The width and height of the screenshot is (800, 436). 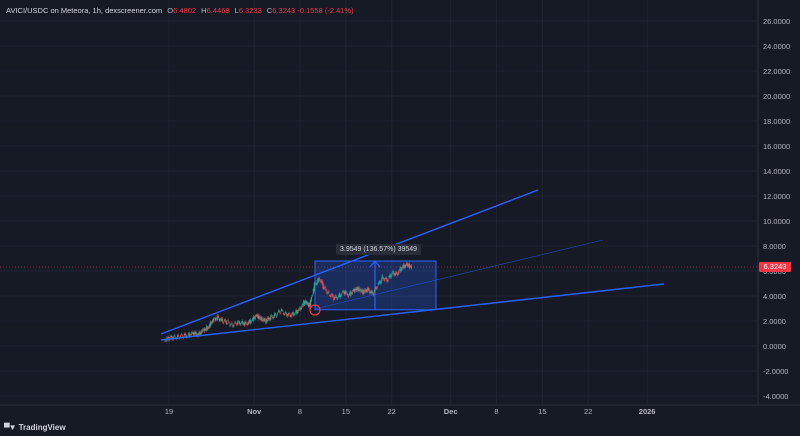 What do you see at coordinates (410, 411) in the screenshot?
I see `x-axis: 19 Nov 8 15 22 Dec 8 15 22 2026` at bounding box center [410, 411].